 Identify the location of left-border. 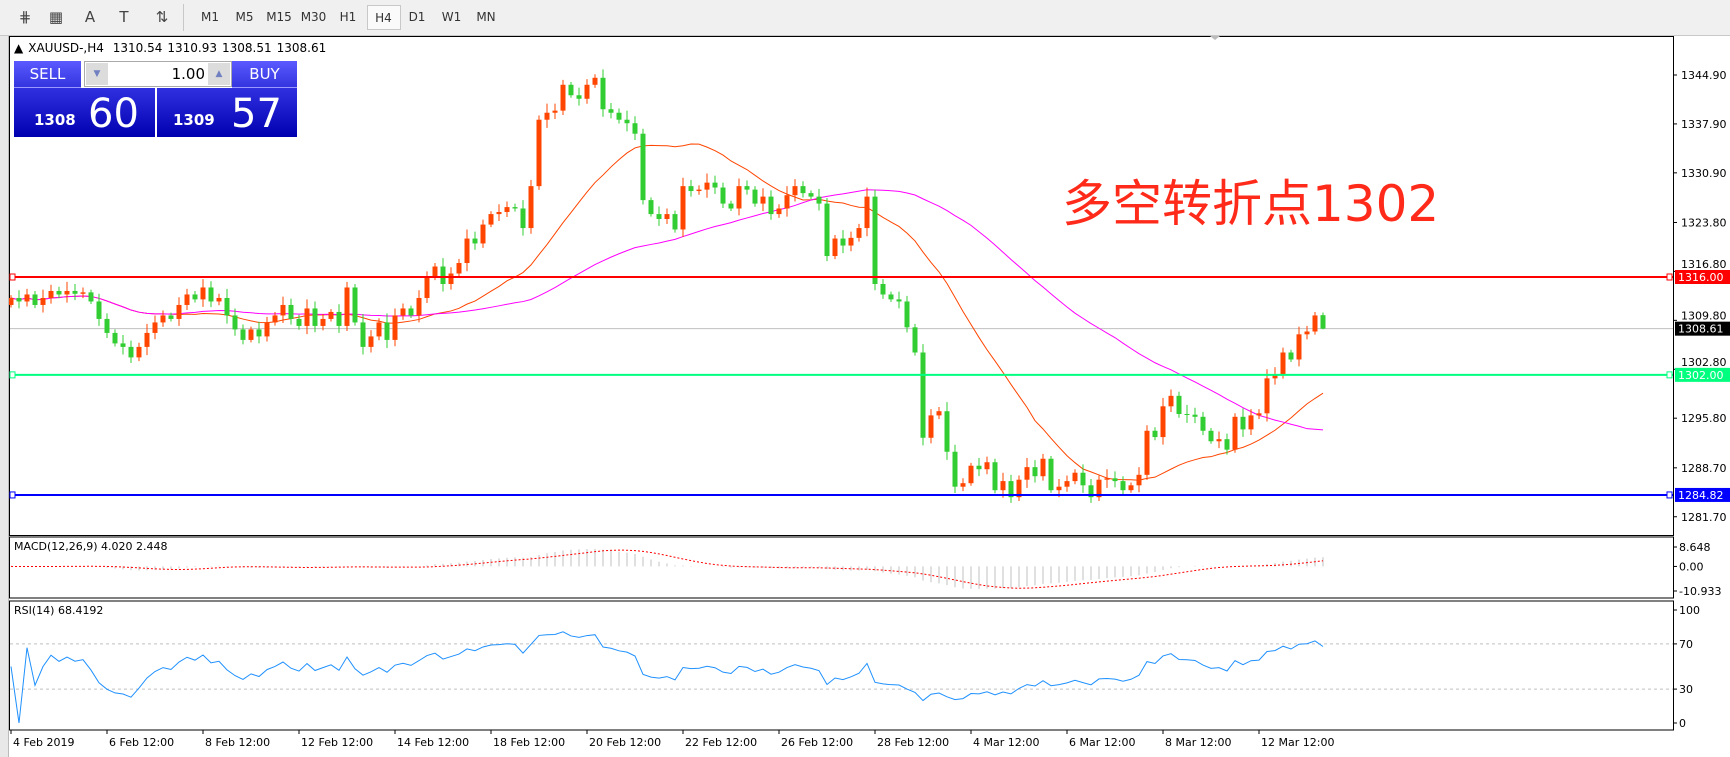
(4, 396).